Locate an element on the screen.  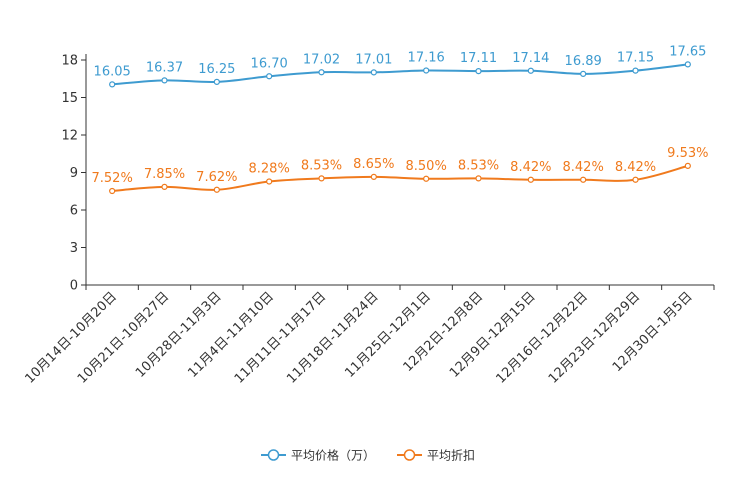
y-tick-label: 9 is located at coordinates (74, 173).